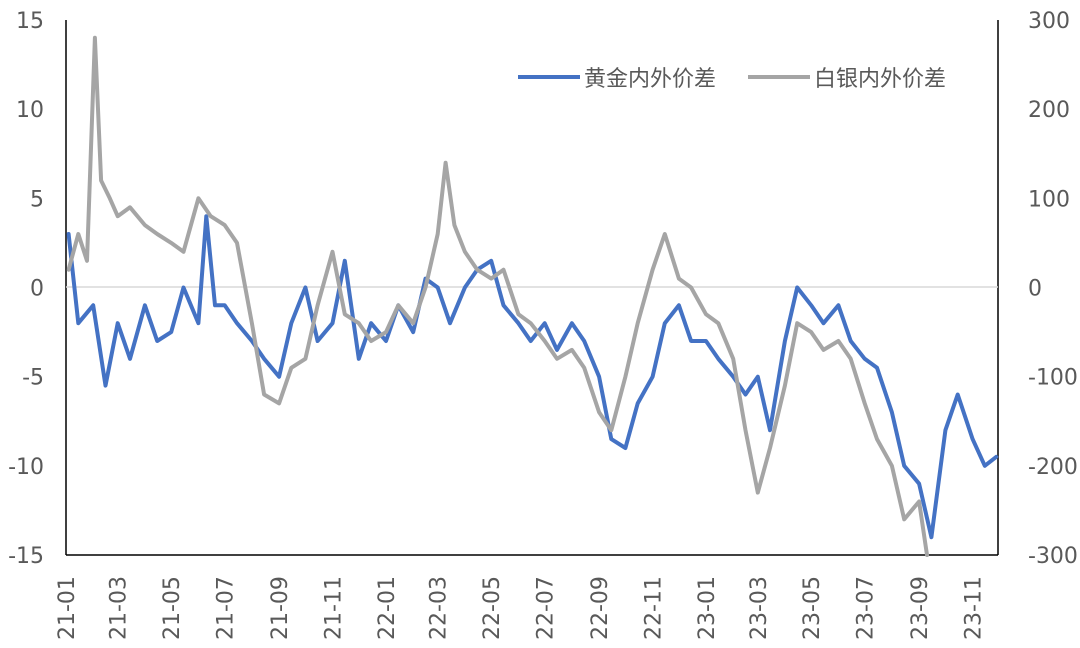  What do you see at coordinates (334, 608) in the screenshot?
I see `x-tick-label: 21-11` at bounding box center [334, 608].